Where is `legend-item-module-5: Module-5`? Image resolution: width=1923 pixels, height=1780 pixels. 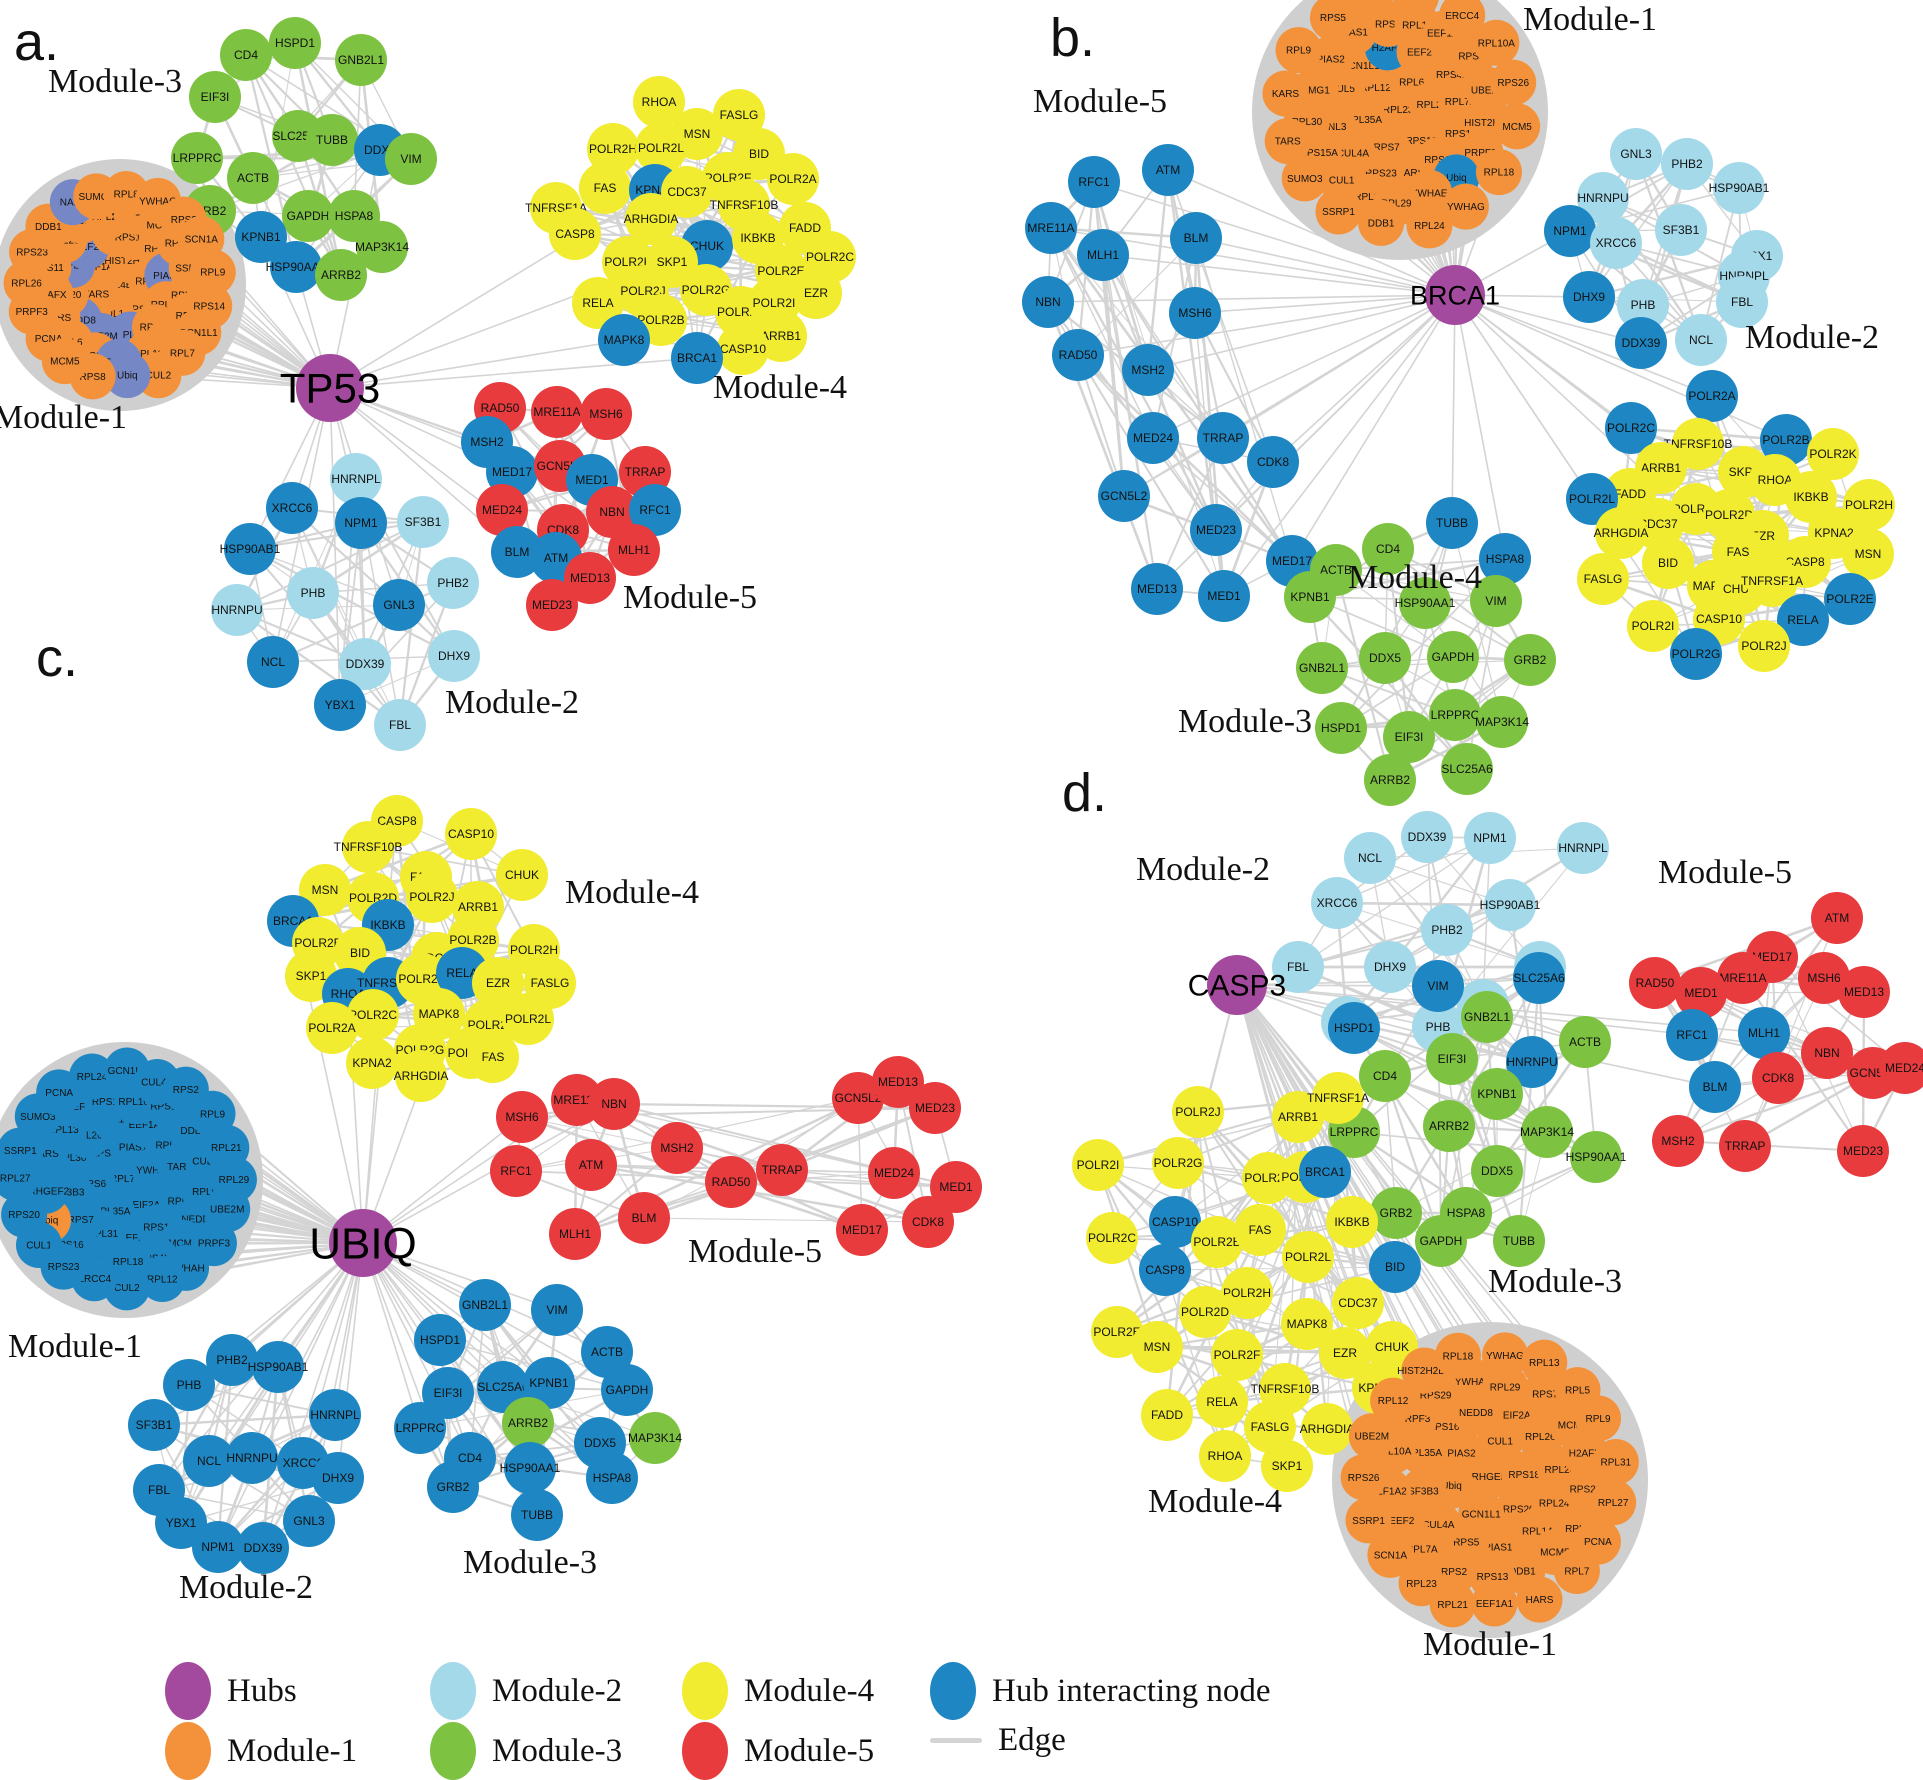 legend-item-module-5: Module-5 is located at coordinates (778, 1751).